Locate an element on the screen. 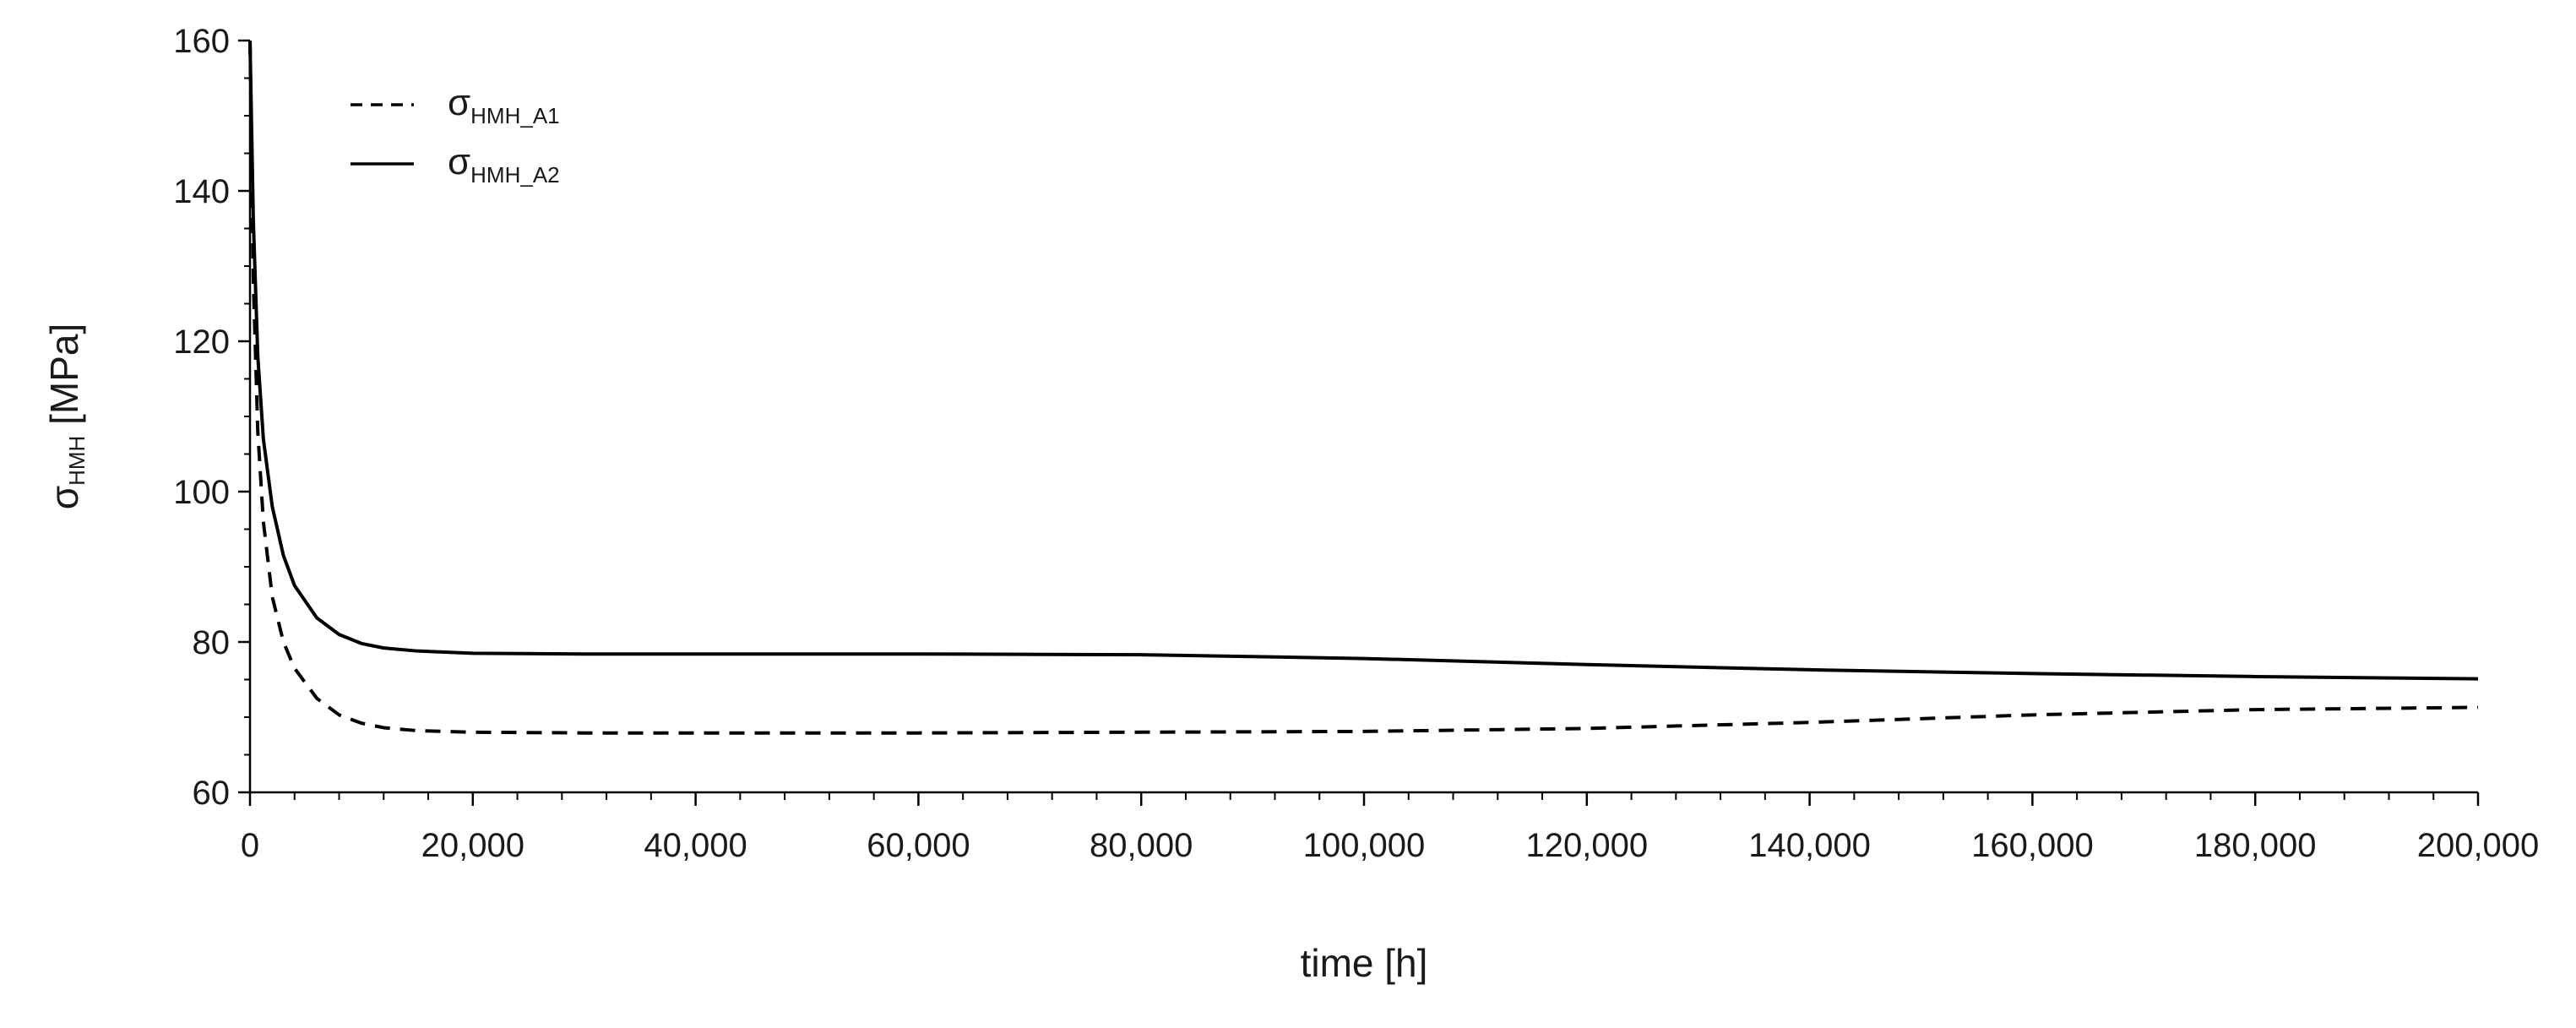 The image size is (2576, 1028). y-tick-label: 120 is located at coordinates (201, 343).